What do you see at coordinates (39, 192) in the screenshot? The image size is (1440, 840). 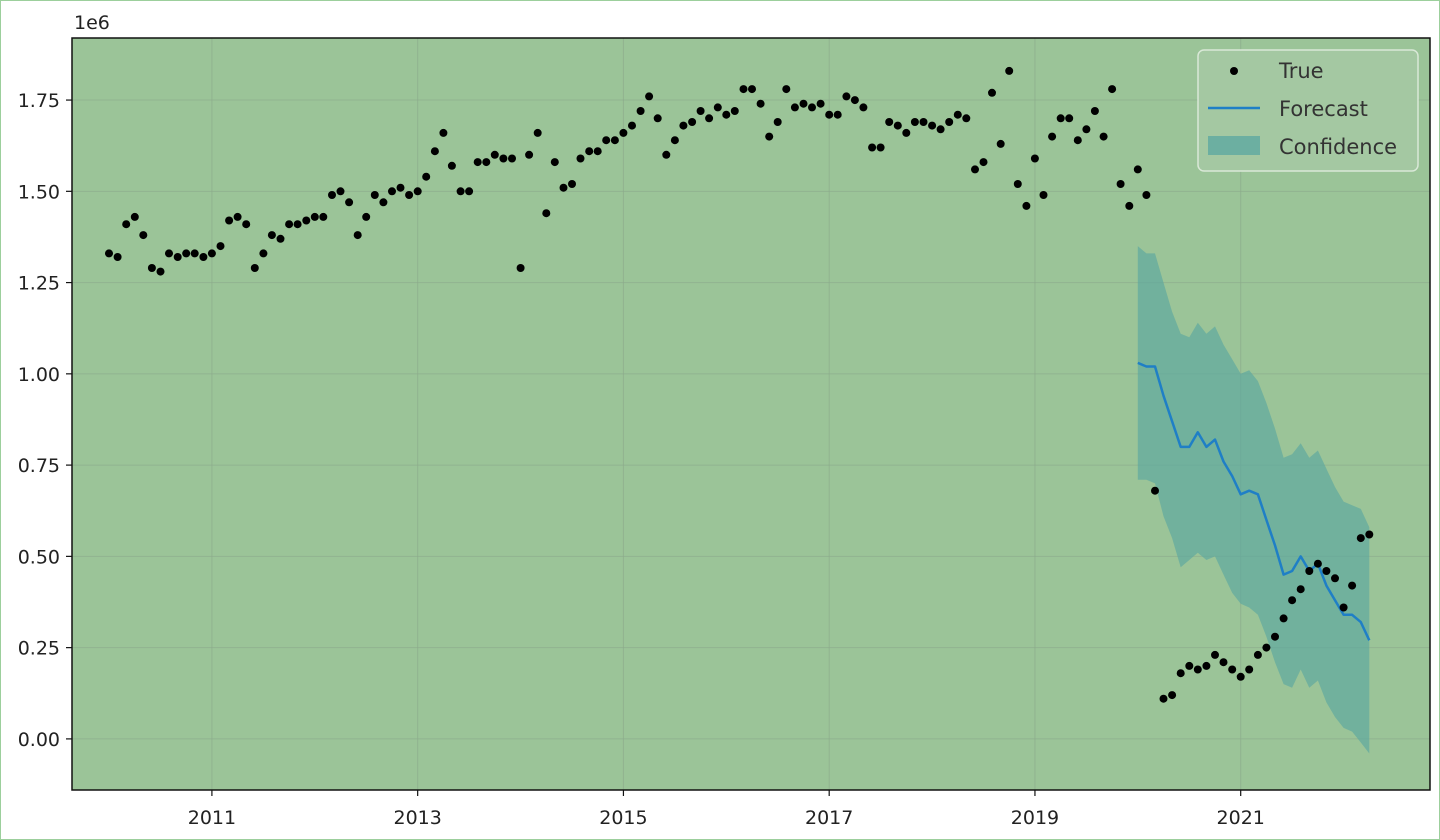 I see `y-tick-label: 1.50` at bounding box center [39, 192].